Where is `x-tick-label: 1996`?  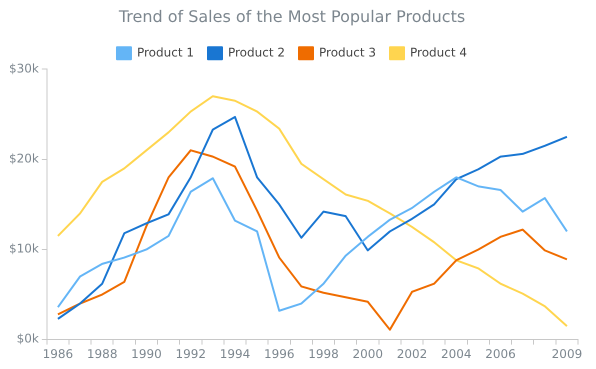 x-tick-label: 1996 is located at coordinates (279, 353).